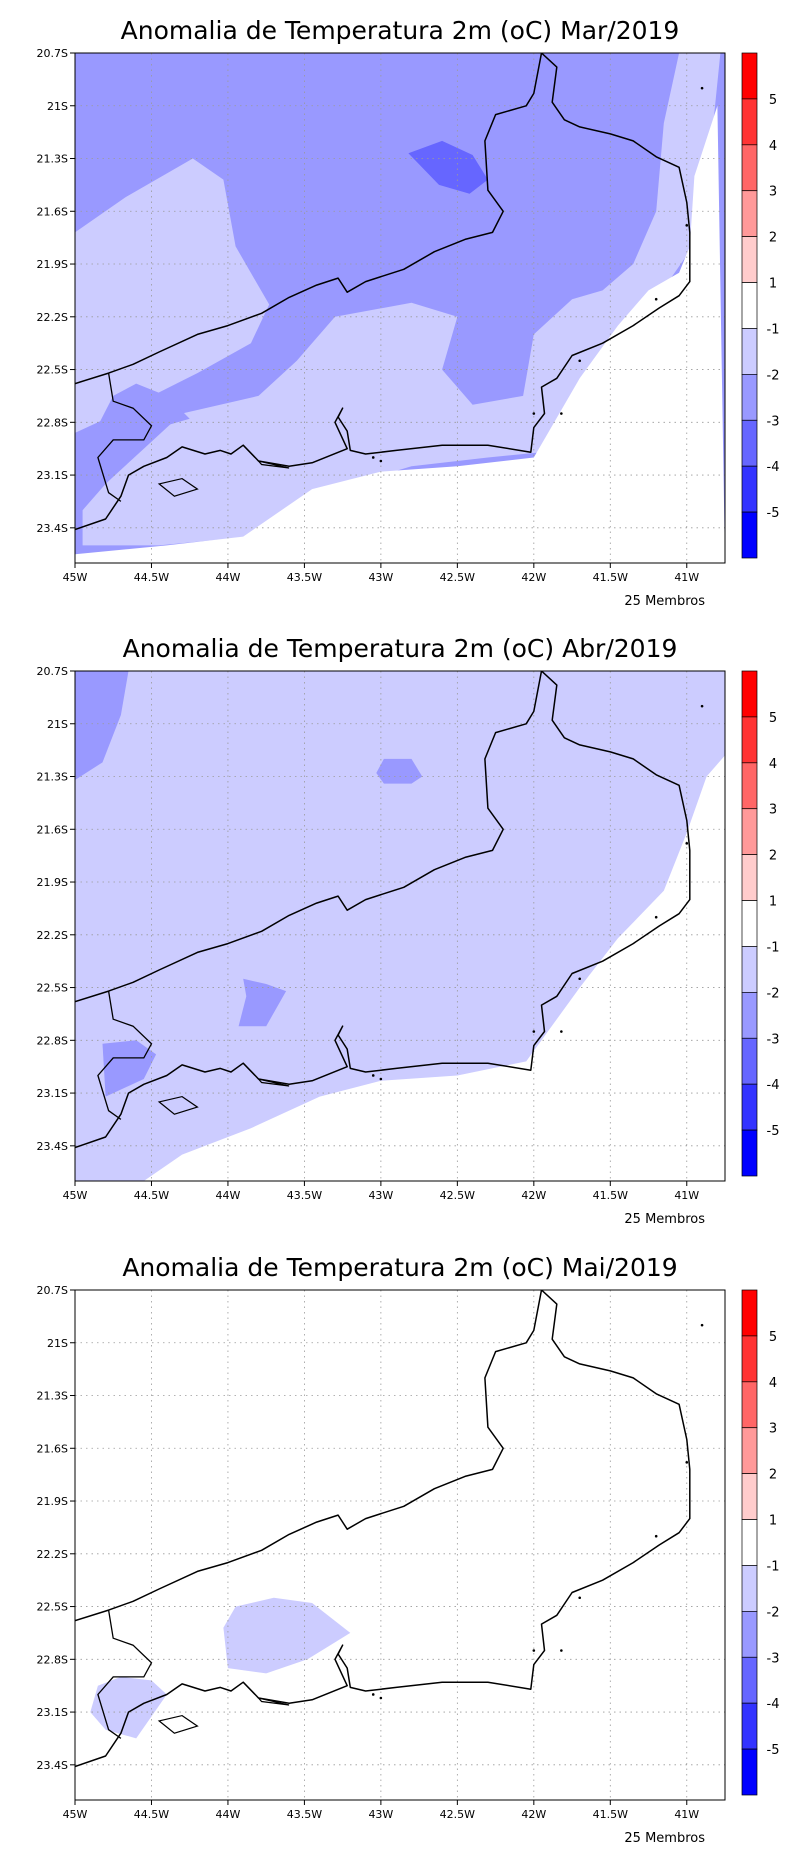  Describe the element at coordinates (287, 1635) in the screenshot. I see `anomaly-region-neg1` at that location.